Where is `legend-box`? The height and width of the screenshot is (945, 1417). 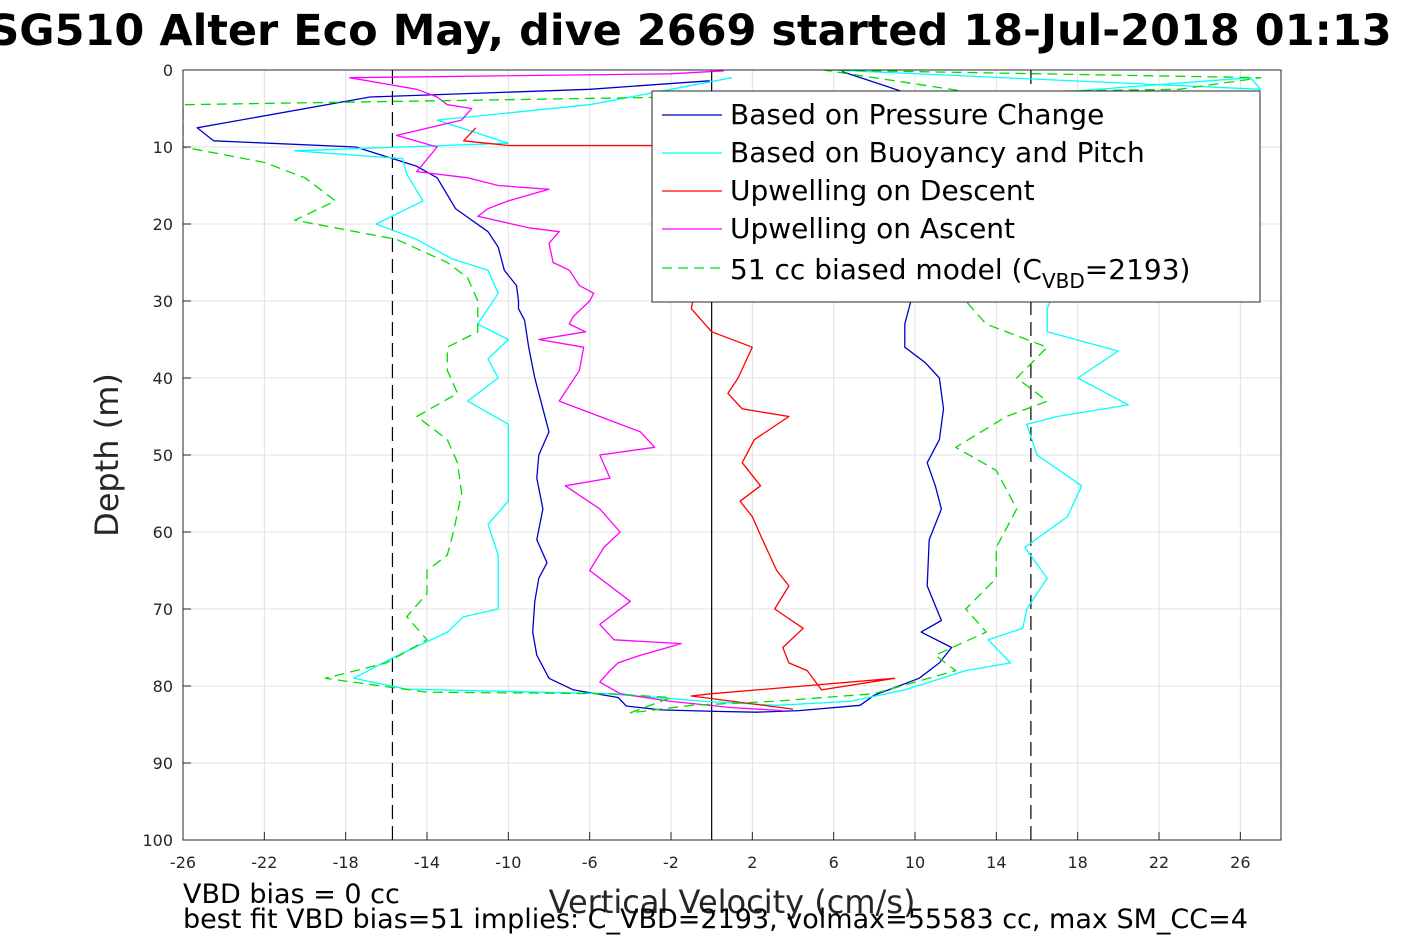
legend-box is located at coordinates (956, 196).